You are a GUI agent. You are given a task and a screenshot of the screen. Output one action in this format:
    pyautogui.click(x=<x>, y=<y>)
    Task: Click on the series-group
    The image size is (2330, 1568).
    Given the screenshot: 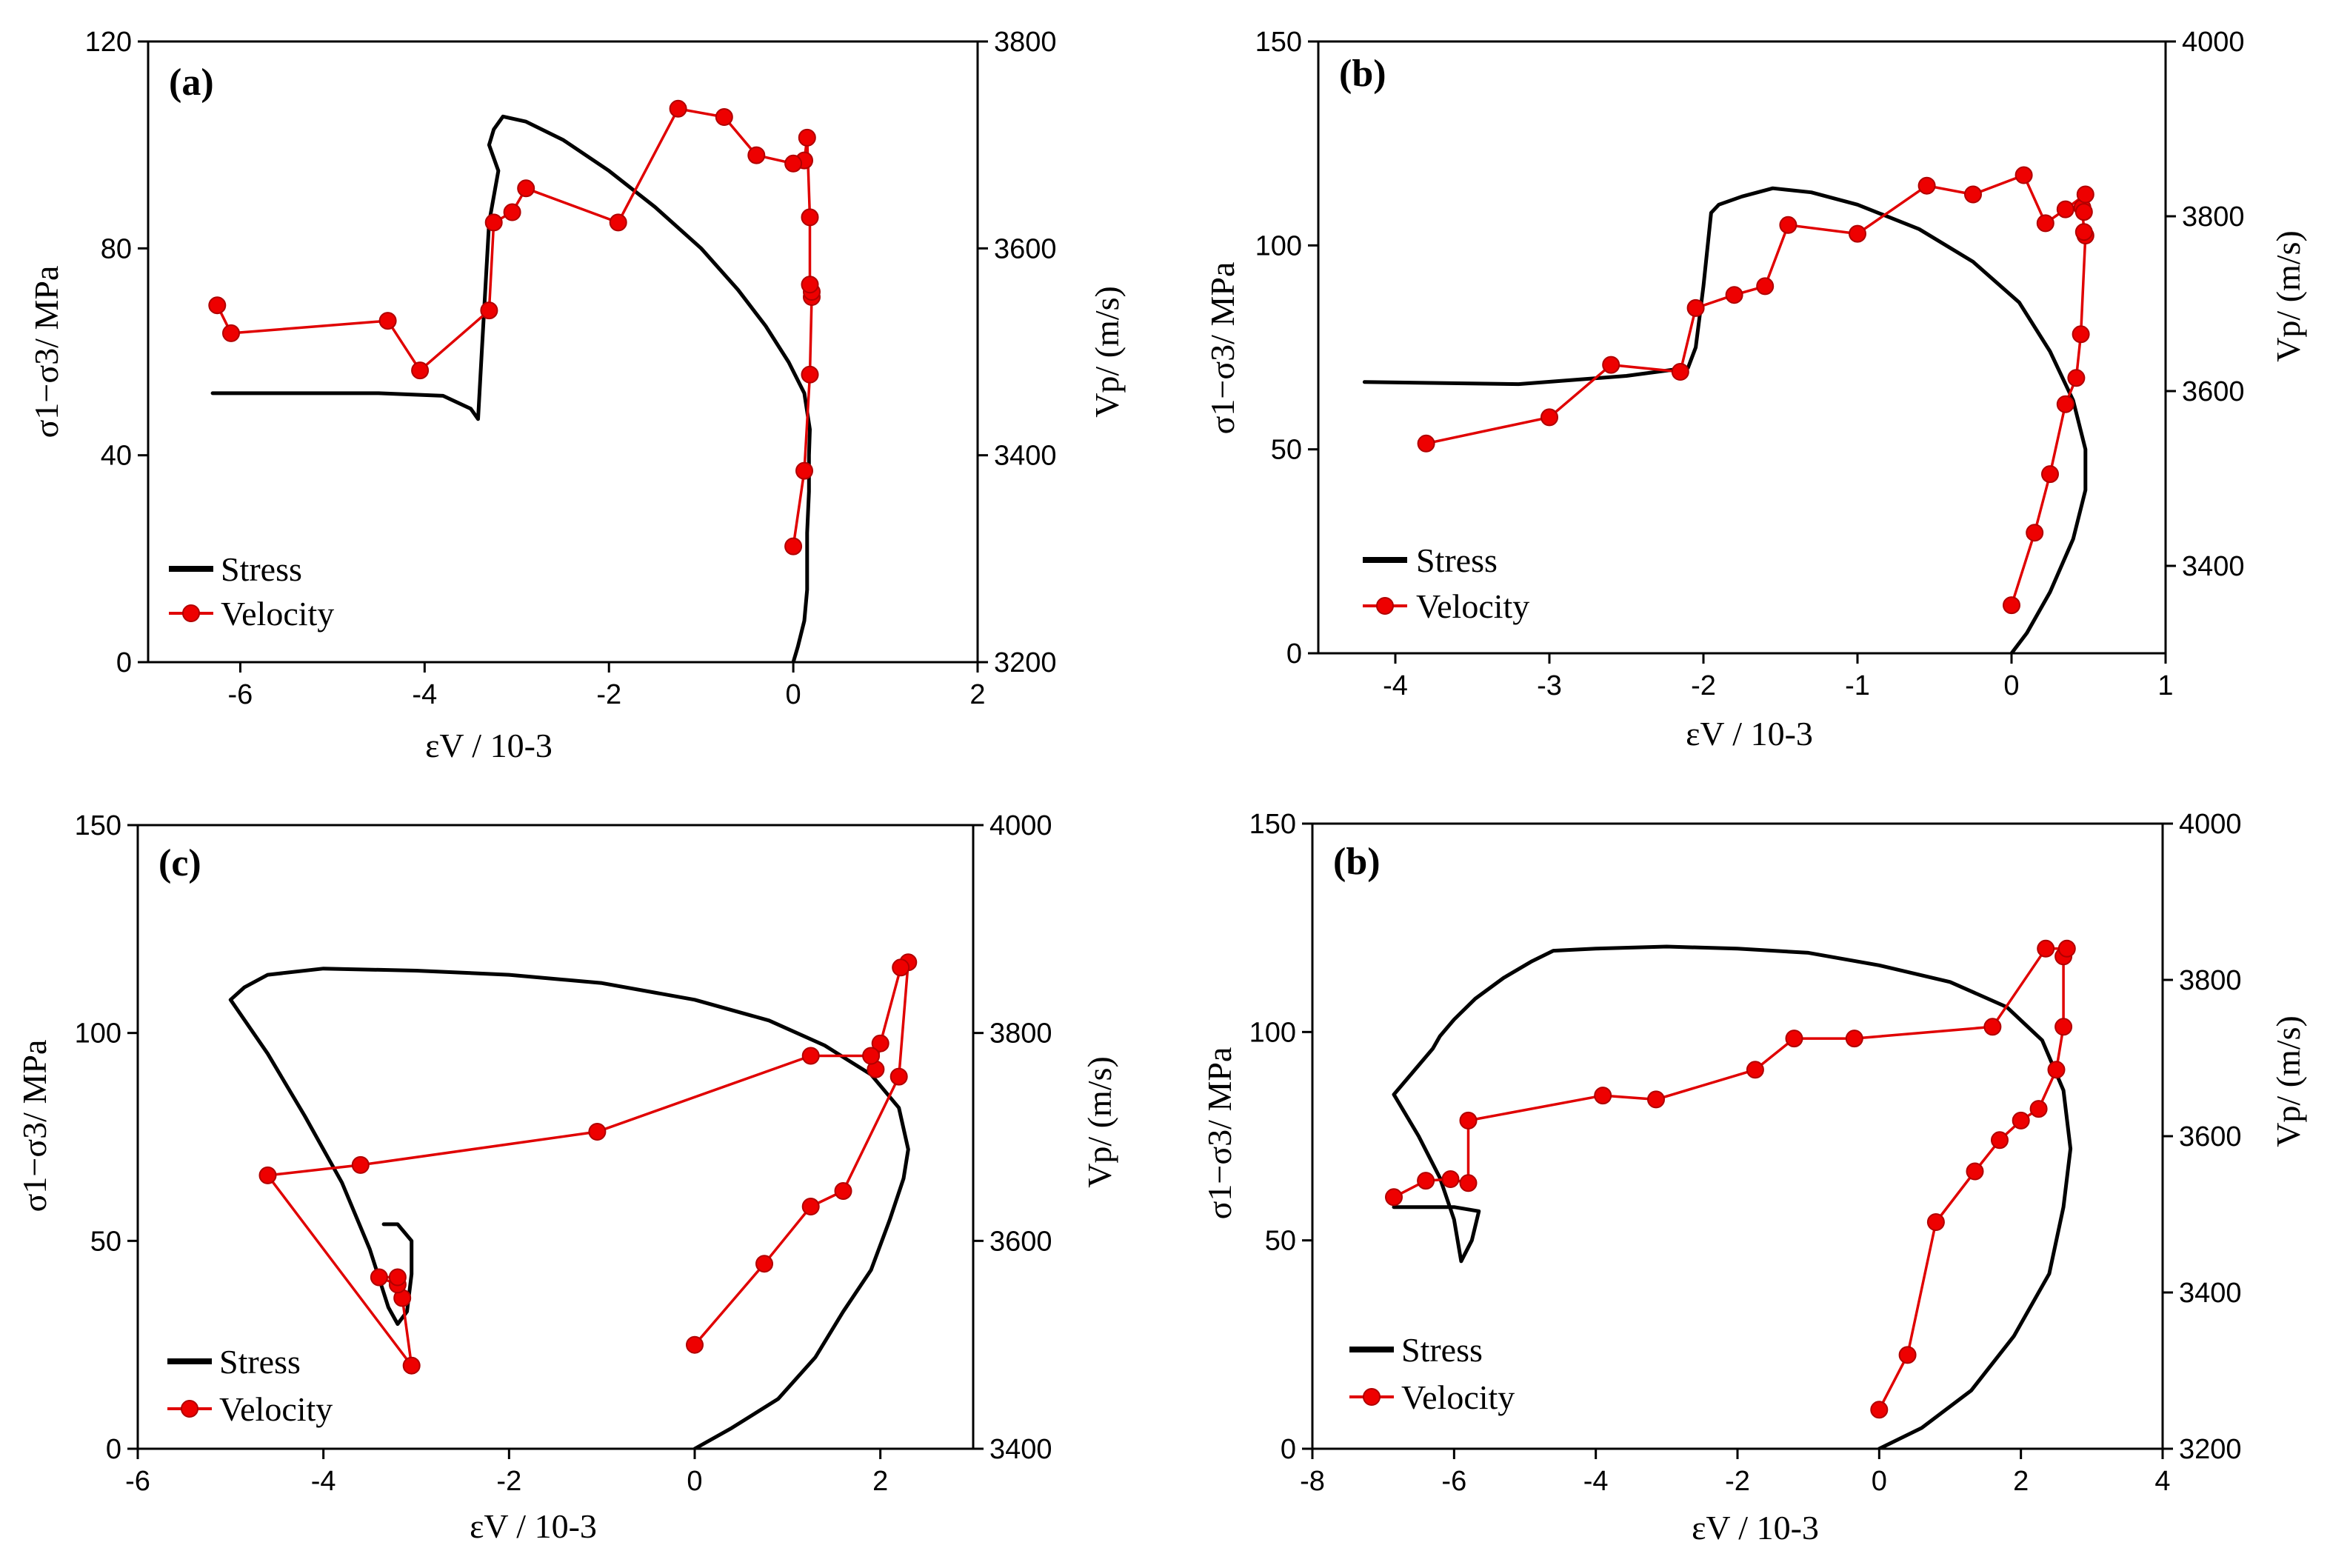 What is the action you would take?
    pyautogui.click(x=515, y=380)
    